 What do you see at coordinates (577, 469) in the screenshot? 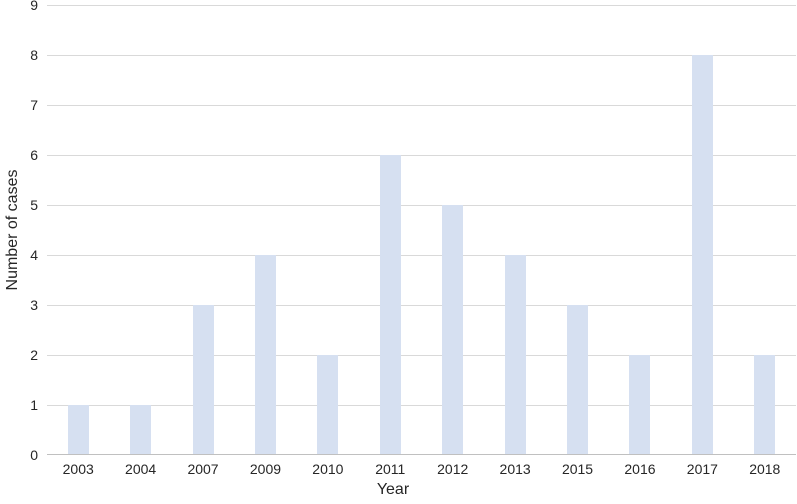
I see `x-tick-label-2015: 2015` at bounding box center [577, 469].